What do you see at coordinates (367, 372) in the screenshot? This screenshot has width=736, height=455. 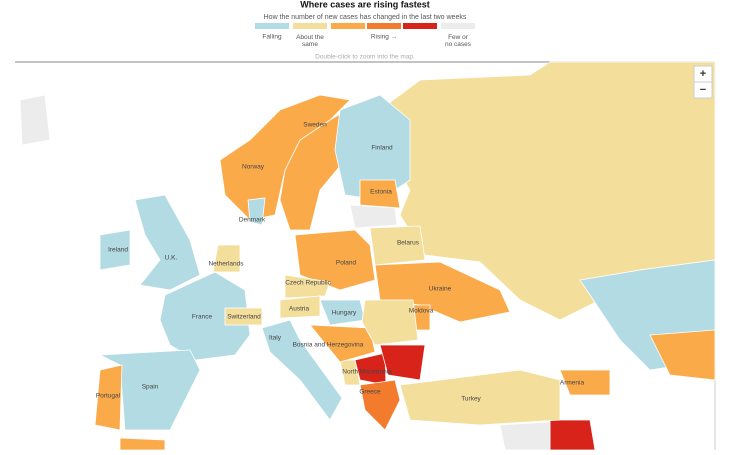 I see `country-label: North Macedonia` at bounding box center [367, 372].